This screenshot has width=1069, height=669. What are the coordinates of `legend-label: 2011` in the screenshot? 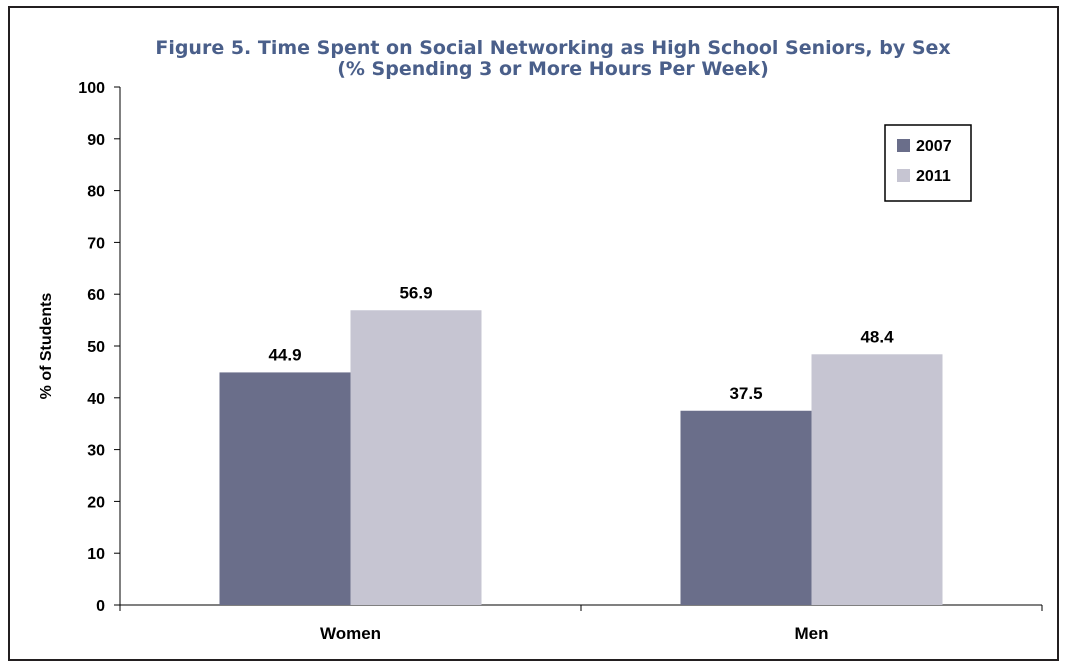 It's located at (933, 176).